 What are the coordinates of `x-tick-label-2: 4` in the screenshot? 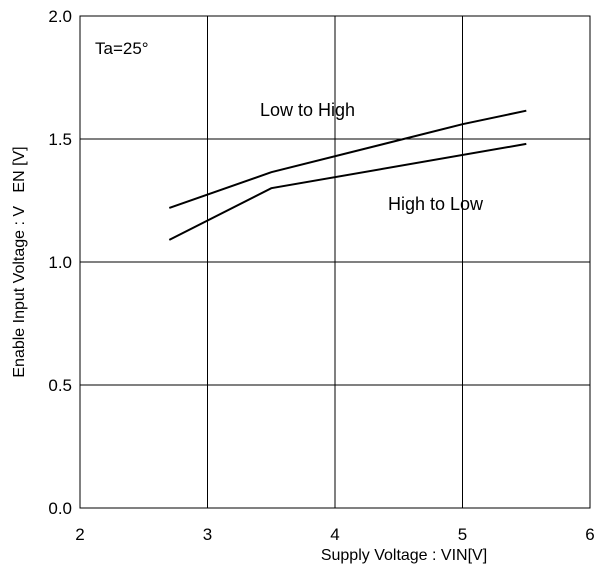 It's located at (334, 534).